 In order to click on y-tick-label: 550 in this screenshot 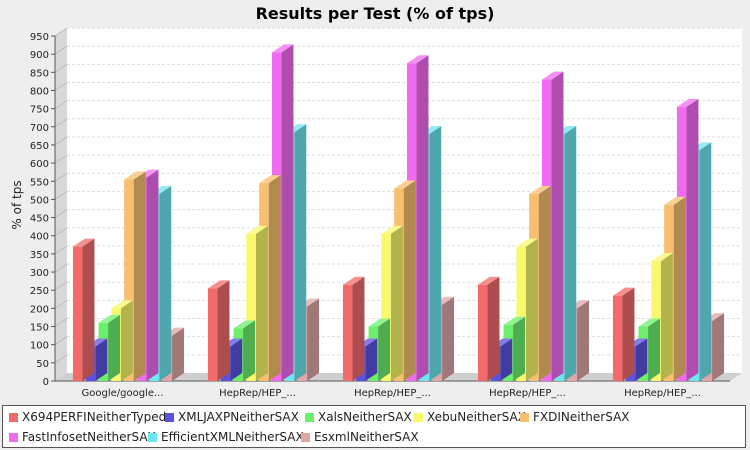, I will do `click(39, 182)`.